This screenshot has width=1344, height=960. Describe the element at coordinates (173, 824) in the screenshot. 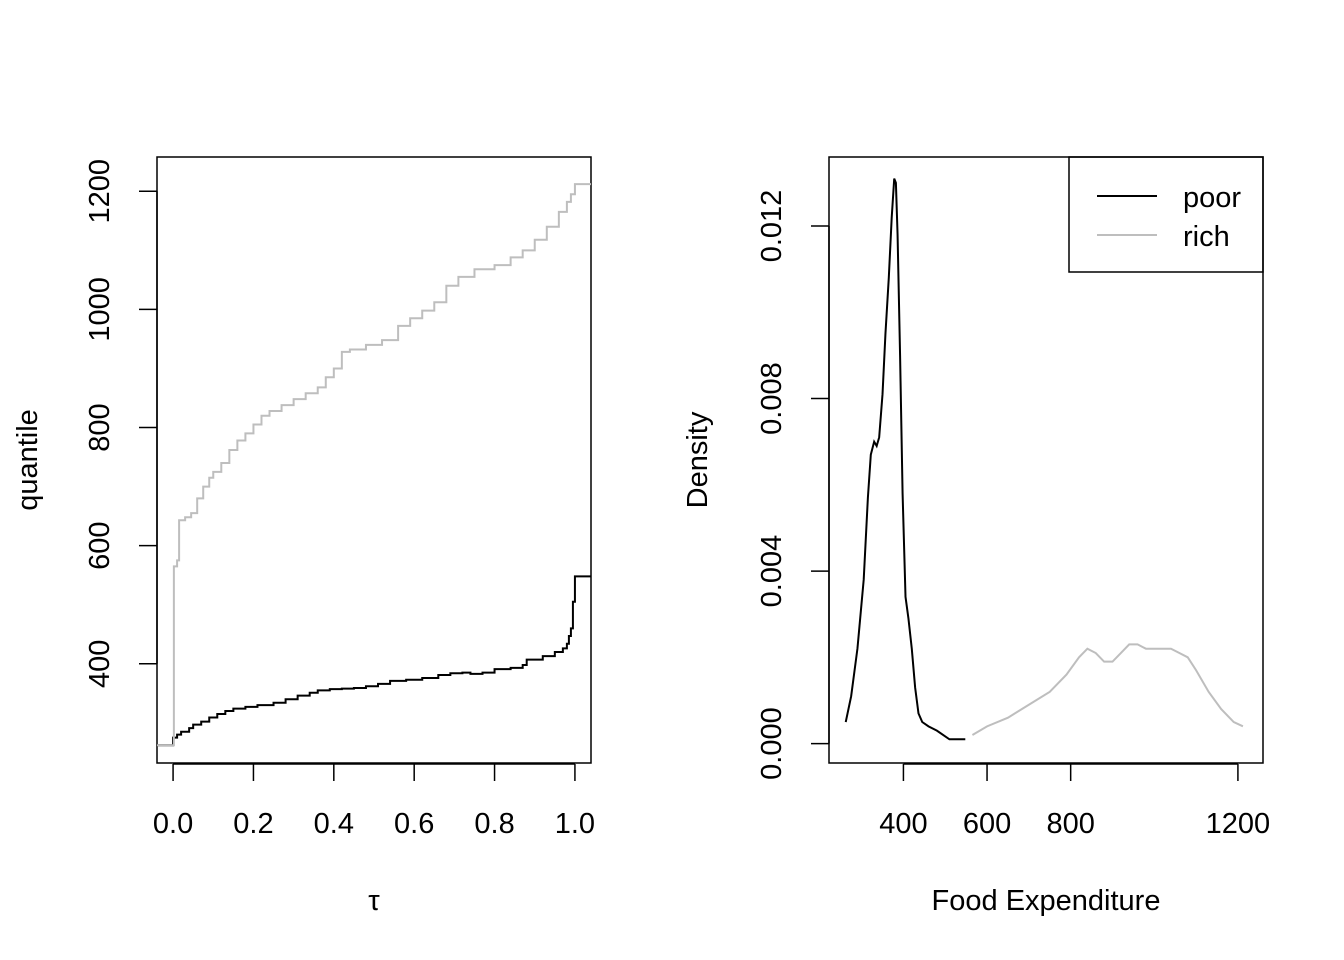

I see `left-x-tick-label: 0.0` at that location.